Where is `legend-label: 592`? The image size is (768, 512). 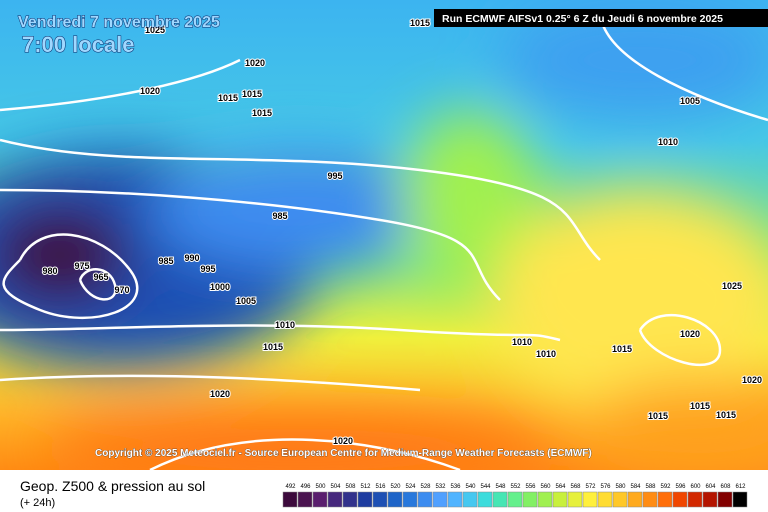
legend-label: 592 is located at coordinates (665, 487).